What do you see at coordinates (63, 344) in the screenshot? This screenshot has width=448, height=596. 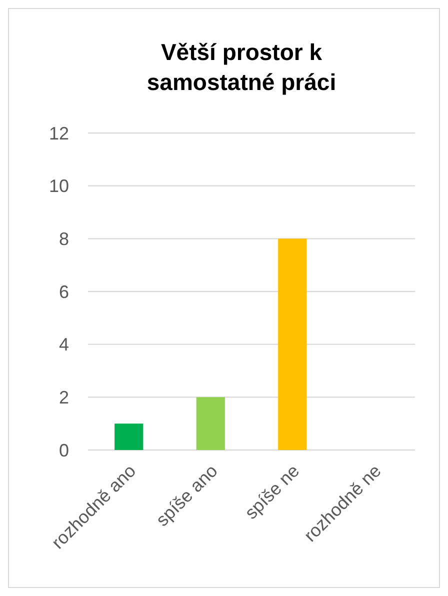 I see `y-tick-label: 4` at bounding box center [63, 344].